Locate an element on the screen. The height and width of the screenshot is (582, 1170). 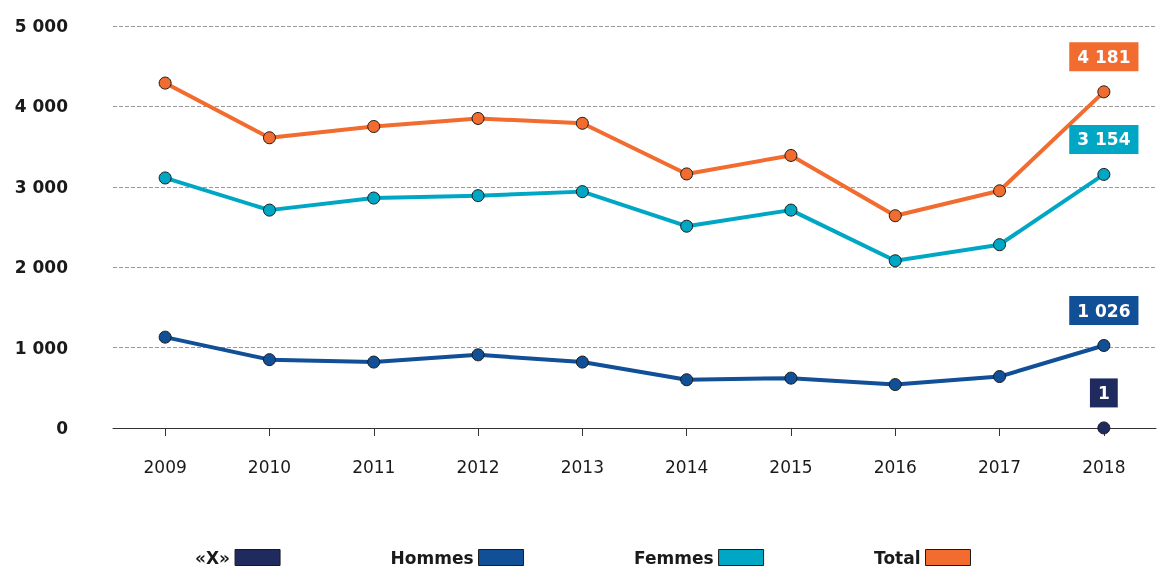
x-tick-label: 2009 is located at coordinates (165, 466).